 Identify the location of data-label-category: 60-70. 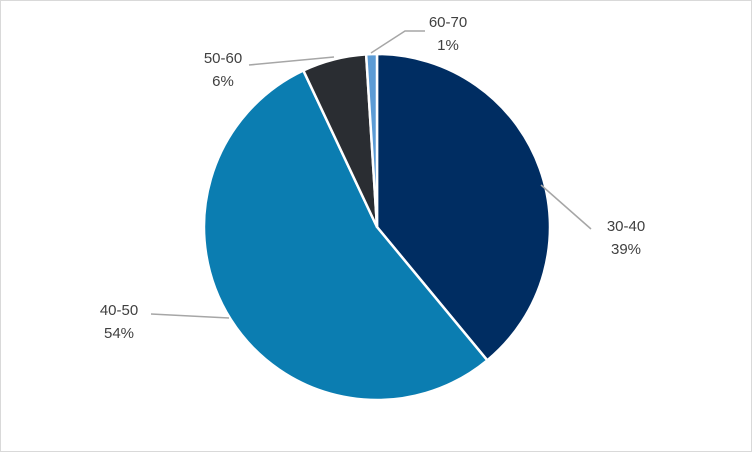
(448, 22).